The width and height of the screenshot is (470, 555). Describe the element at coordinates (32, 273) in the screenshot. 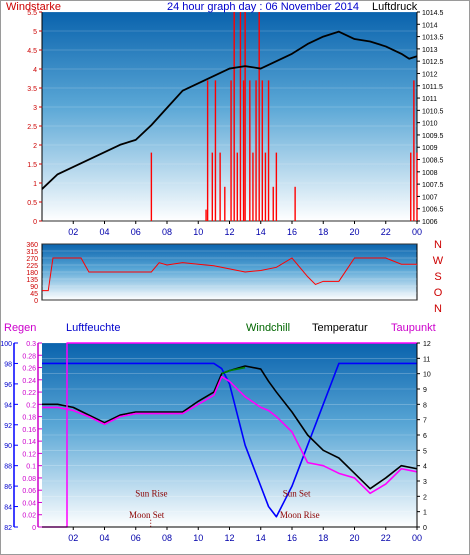

I see `wind-direction-tick-label: 180` at that location.